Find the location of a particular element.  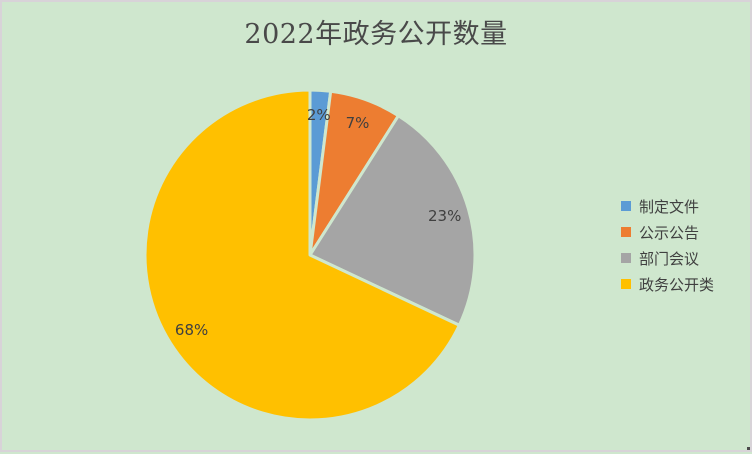

legend-item-zhiding-wenjian: 制定文件 is located at coordinates (667, 206).